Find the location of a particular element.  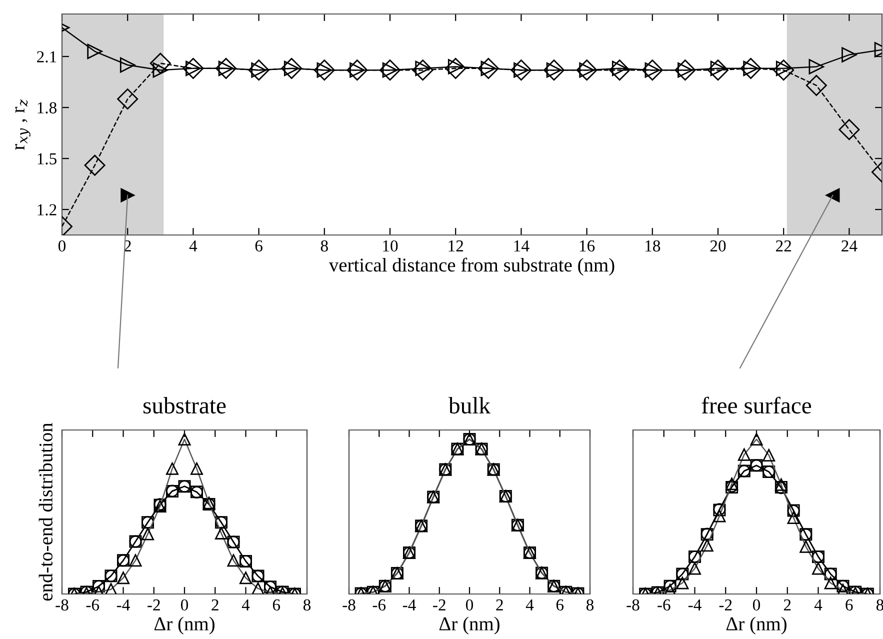

x-tick-label: 18 is located at coordinates (653, 246).